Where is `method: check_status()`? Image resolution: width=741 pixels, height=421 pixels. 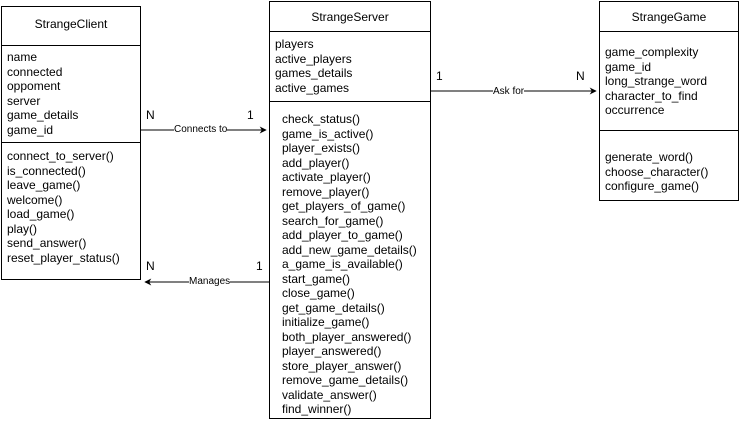
method: check_status() is located at coordinates (321, 119).